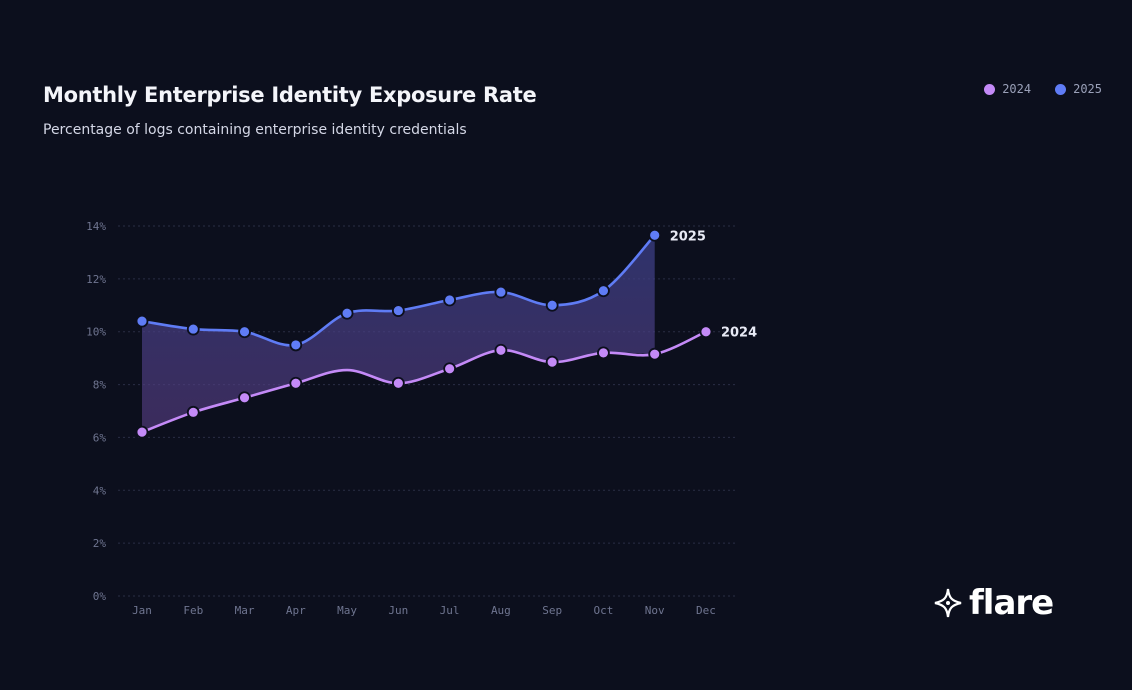 The image size is (1132, 690). What do you see at coordinates (347, 610) in the screenshot?
I see `x-tick-label: May` at bounding box center [347, 610].